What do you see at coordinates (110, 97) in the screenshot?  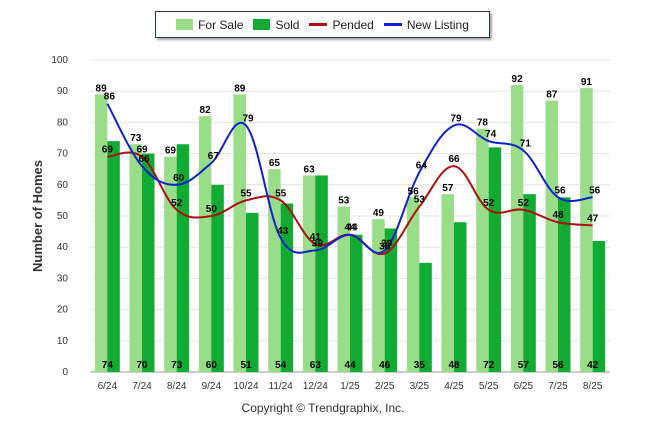 I see `label-new-listing: 86` at bounding box center [110, 97].